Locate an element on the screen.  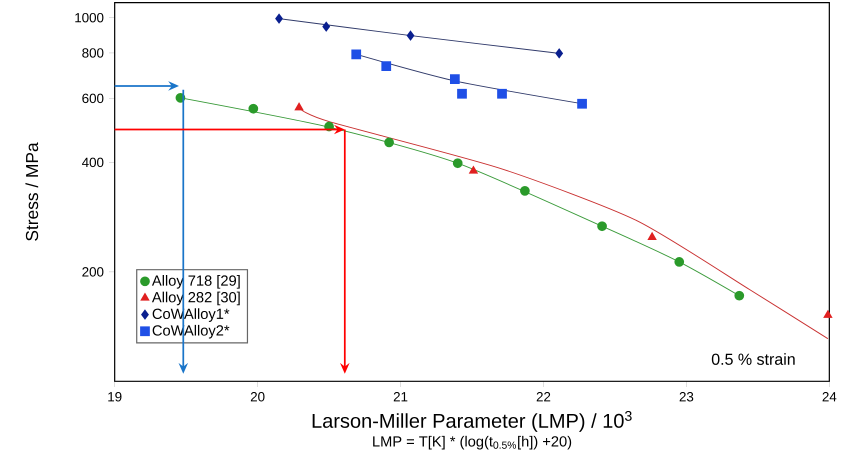
y-tick-label: 400 is located at coordinates (93, 163).